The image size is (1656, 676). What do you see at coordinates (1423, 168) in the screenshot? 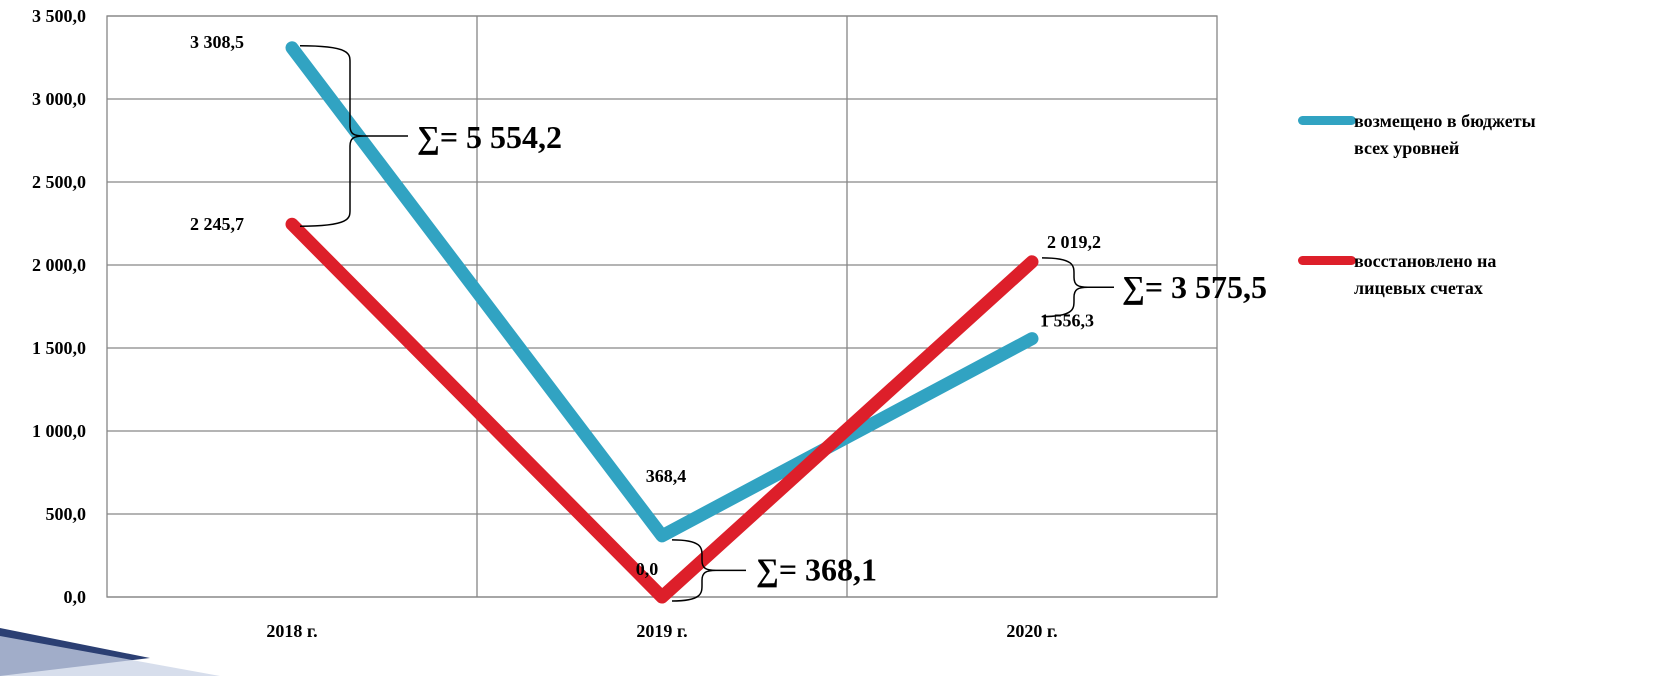
I see `legend-item-1: возмещено в бюджеты всех уровней` at bounding box center [1423, 168].